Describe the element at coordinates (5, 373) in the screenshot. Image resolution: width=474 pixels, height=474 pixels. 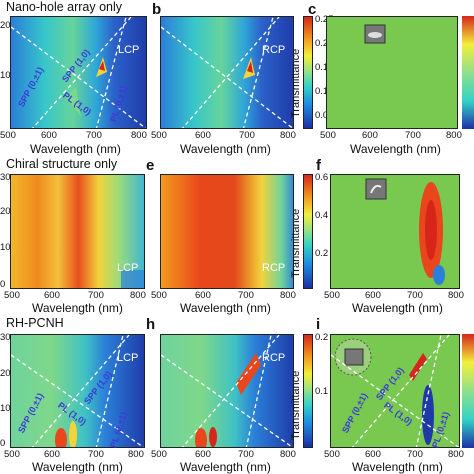
I see `ytick-g-20: 20` at that location.